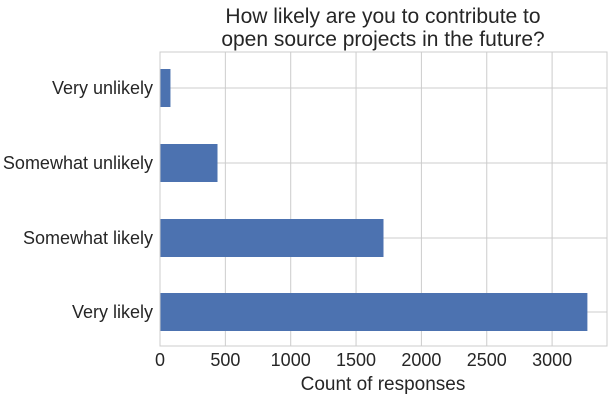  I want to click on x-tick-label: 1500, so click(356, 360).